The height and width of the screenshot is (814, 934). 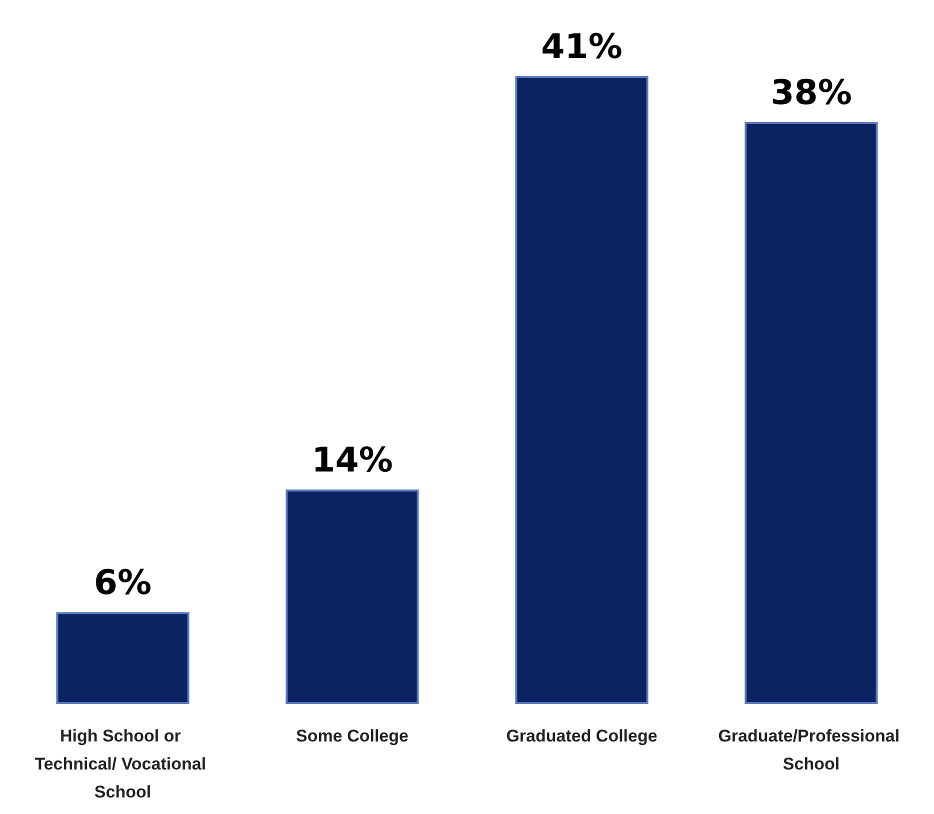 What do you see at coordinates (581, 47) in the screenshot?
I see `data-label: 41%` at bounding box center [581, 47].